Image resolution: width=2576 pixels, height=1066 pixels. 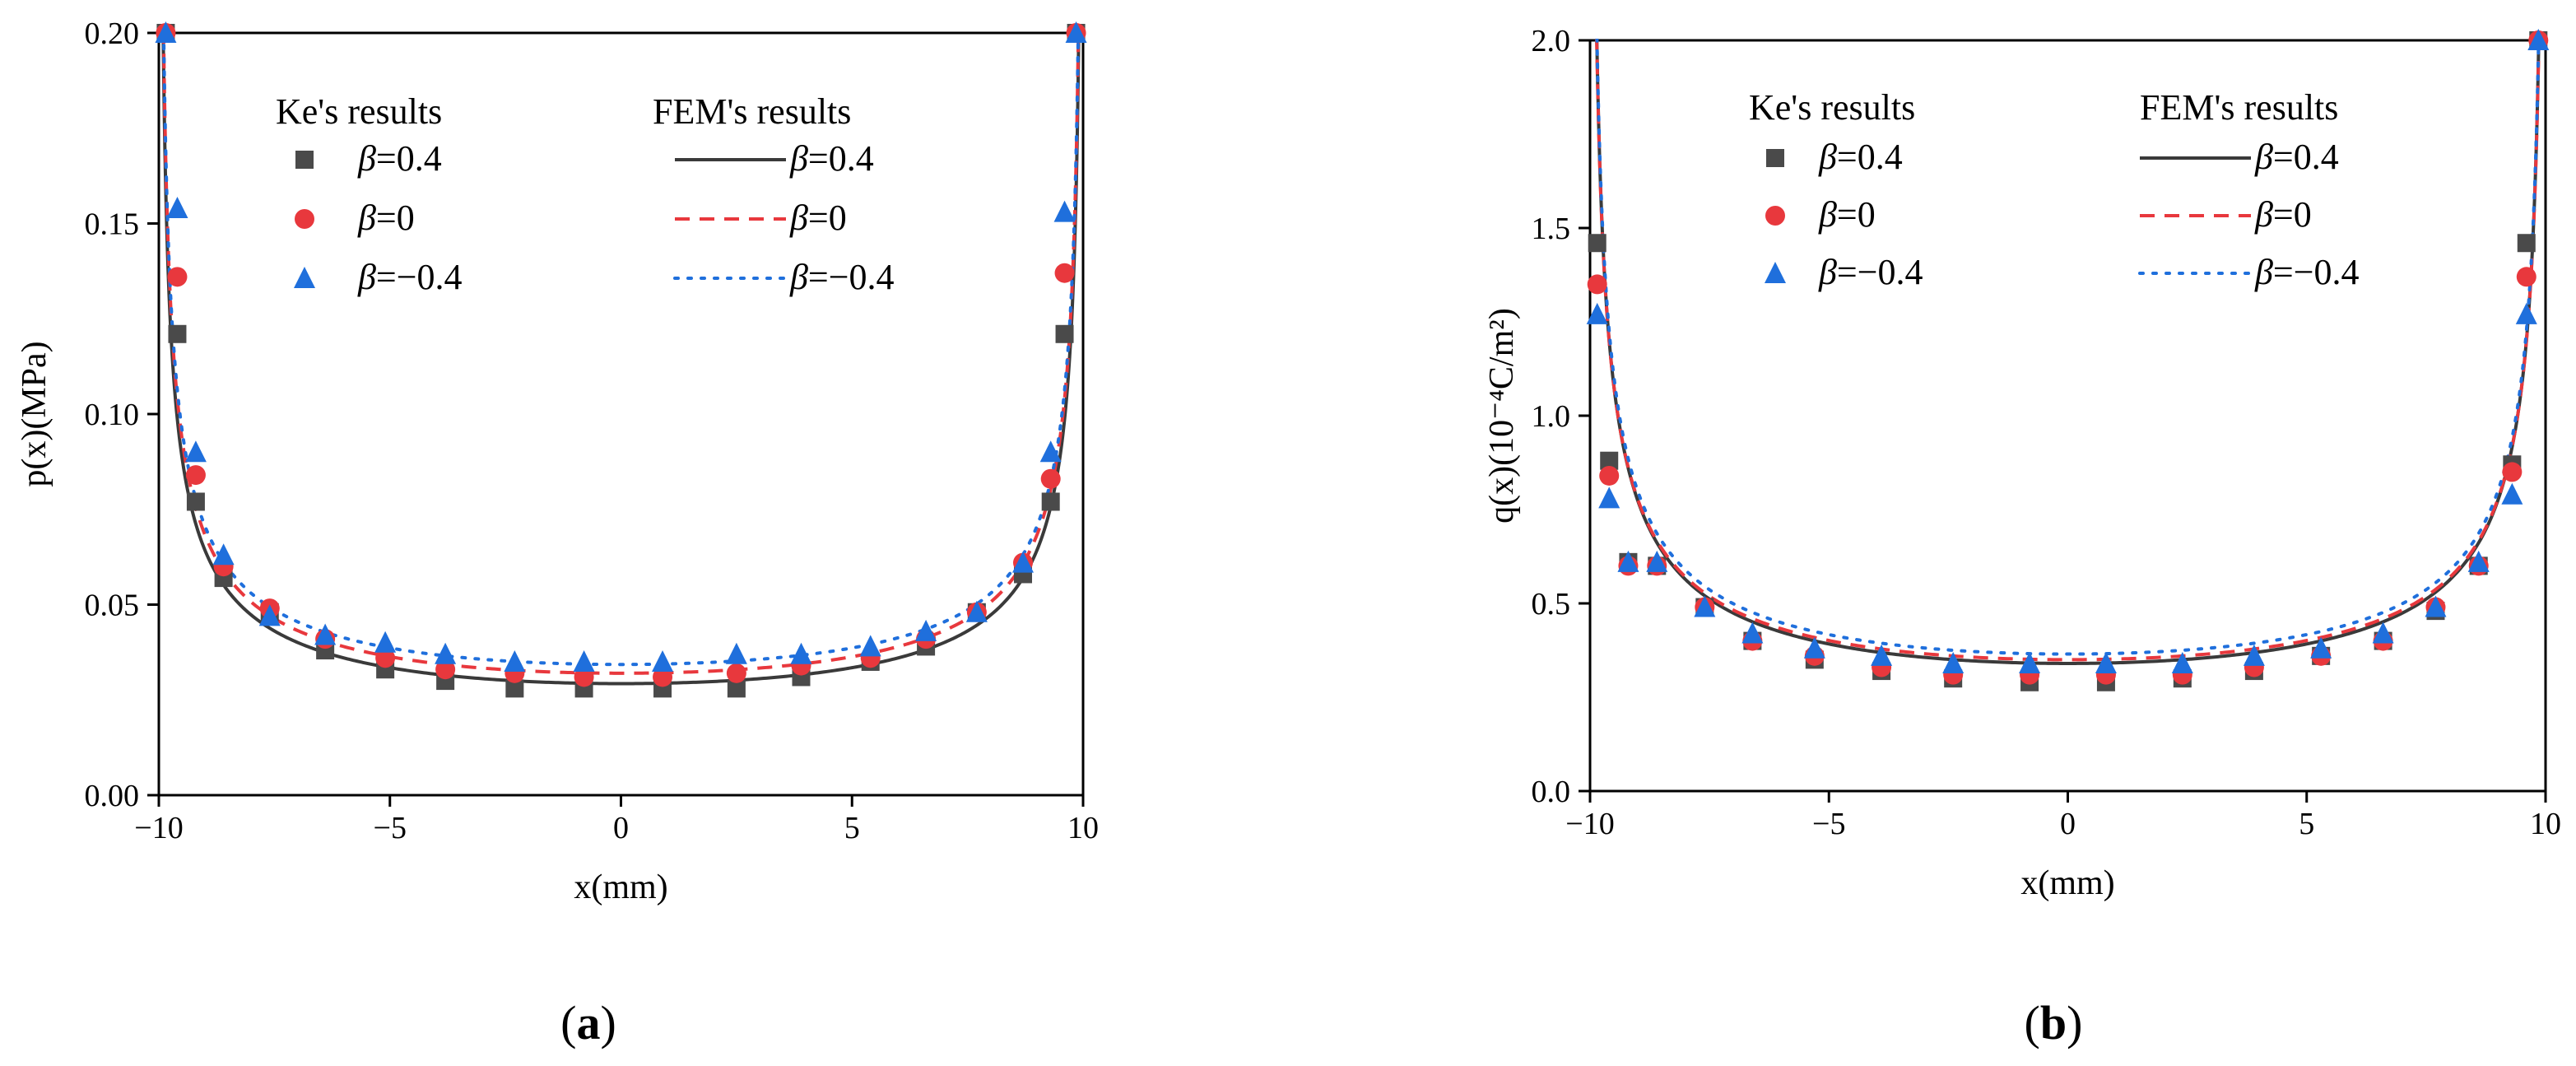 I want to click on legend-line-label: β=0, so click(x=818, y=218).